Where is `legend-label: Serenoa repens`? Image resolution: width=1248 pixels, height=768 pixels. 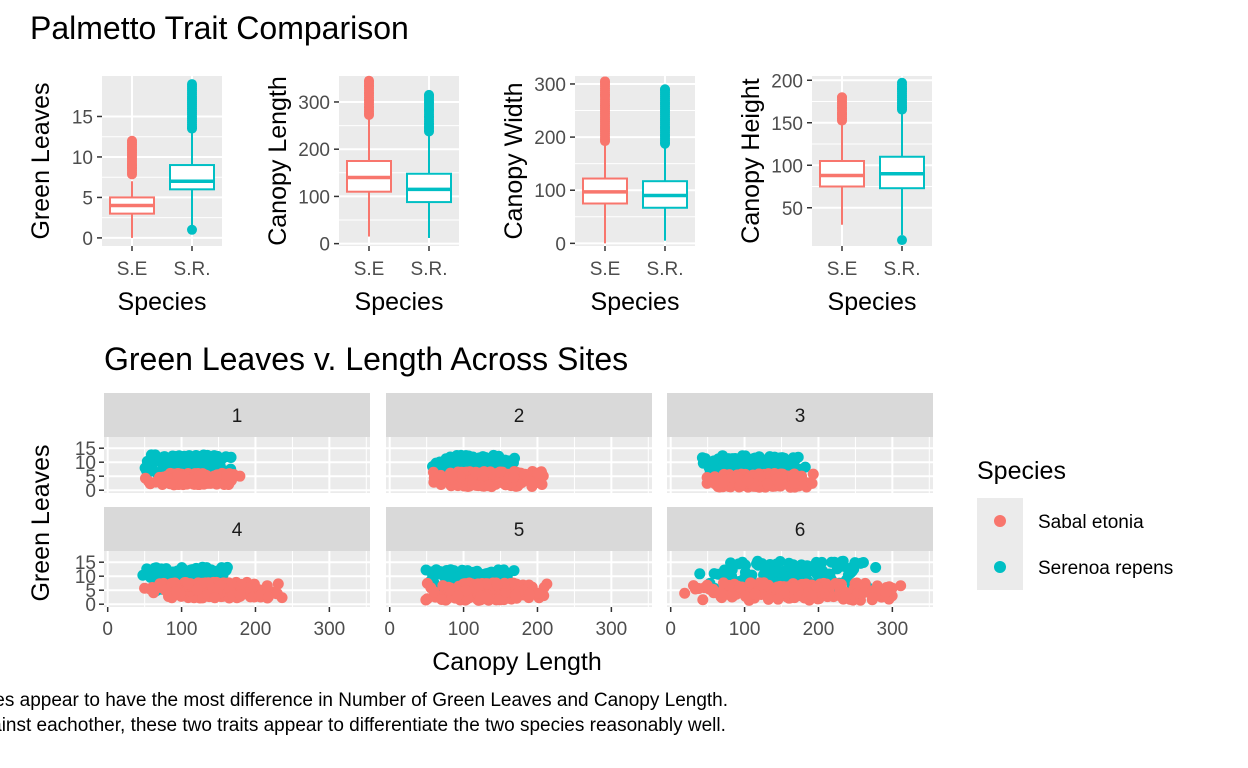 legend-label: Serenoa repens is located at coordinates (1105, 568).